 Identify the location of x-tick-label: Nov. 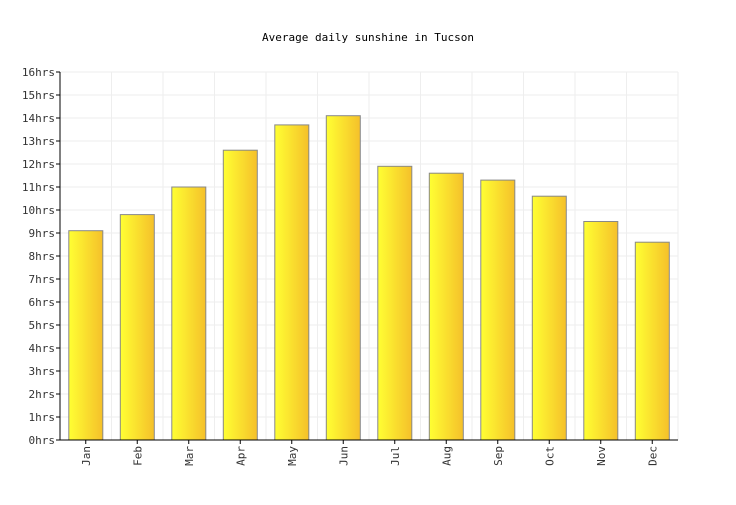
(601, 456).